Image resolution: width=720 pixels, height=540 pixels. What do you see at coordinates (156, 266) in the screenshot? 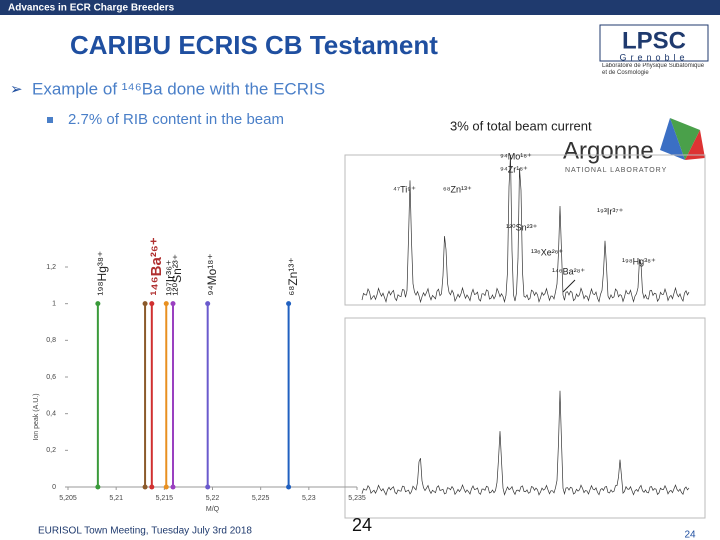
I see `stem-label: ¹⁴⁶Ba²⁶⁺` at bounding box center [156, 266].